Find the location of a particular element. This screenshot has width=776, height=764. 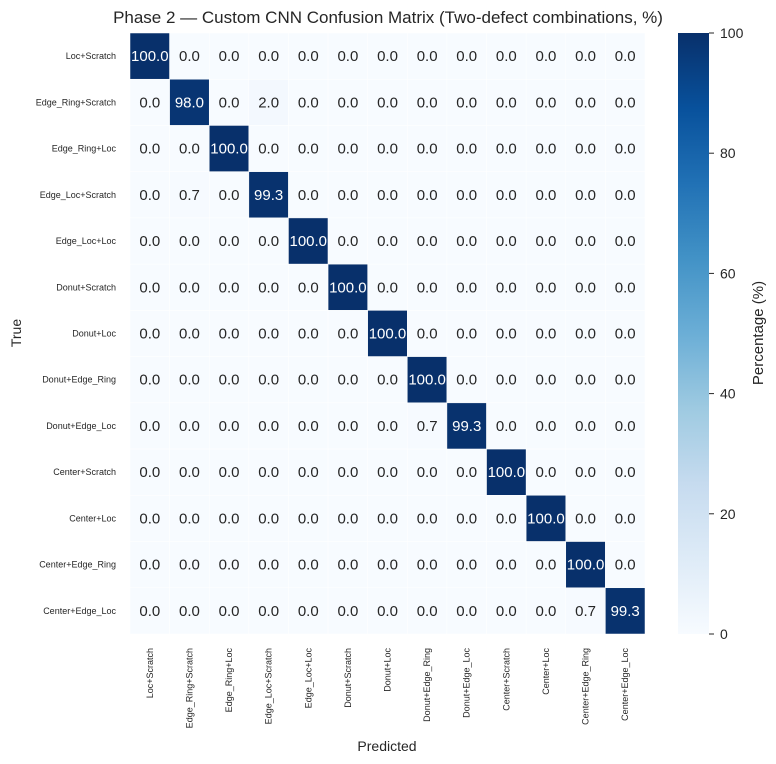

x-tick-label: Center+Scratch is located at coordinates (506, 679).